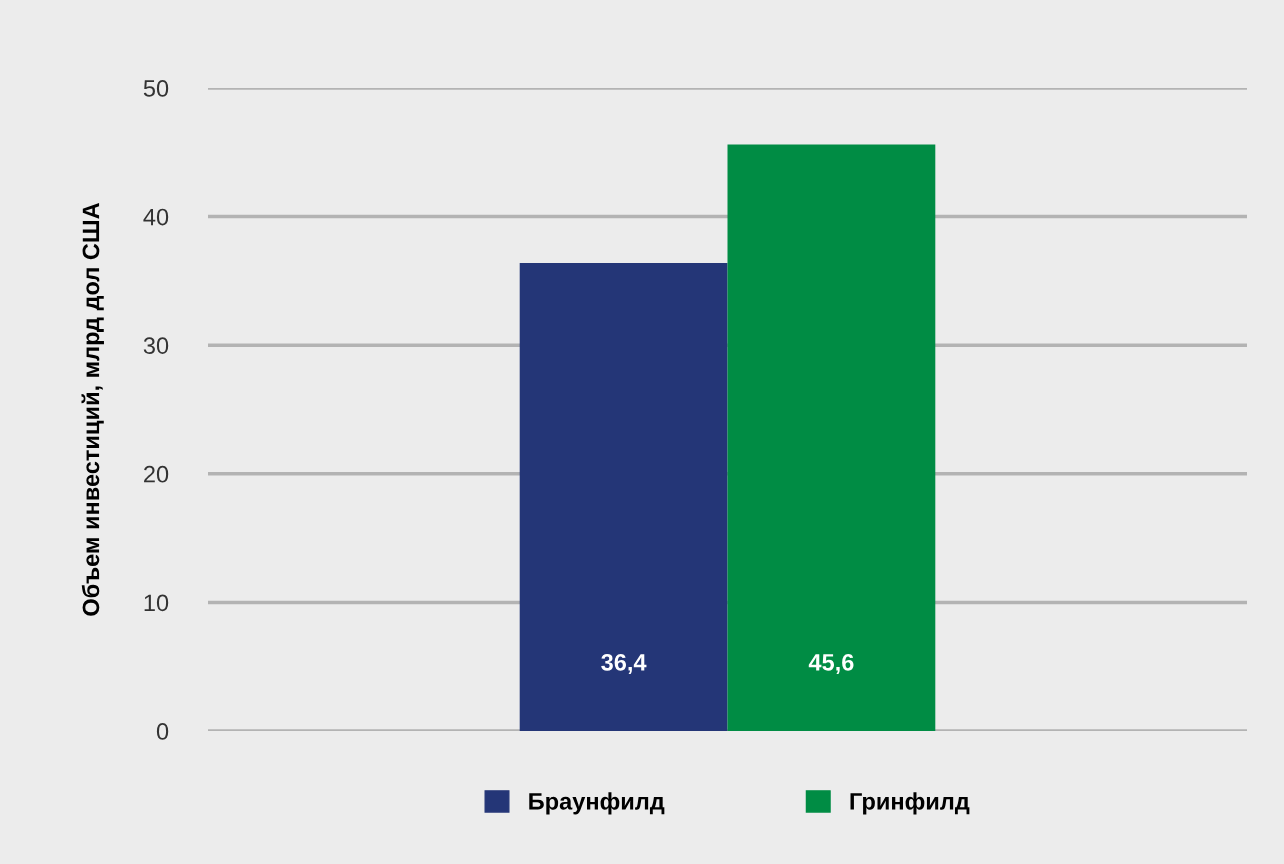  Describe the element at coordinates (156, 217) in the screenshot. I see `y-tick-label: 40` at that location.